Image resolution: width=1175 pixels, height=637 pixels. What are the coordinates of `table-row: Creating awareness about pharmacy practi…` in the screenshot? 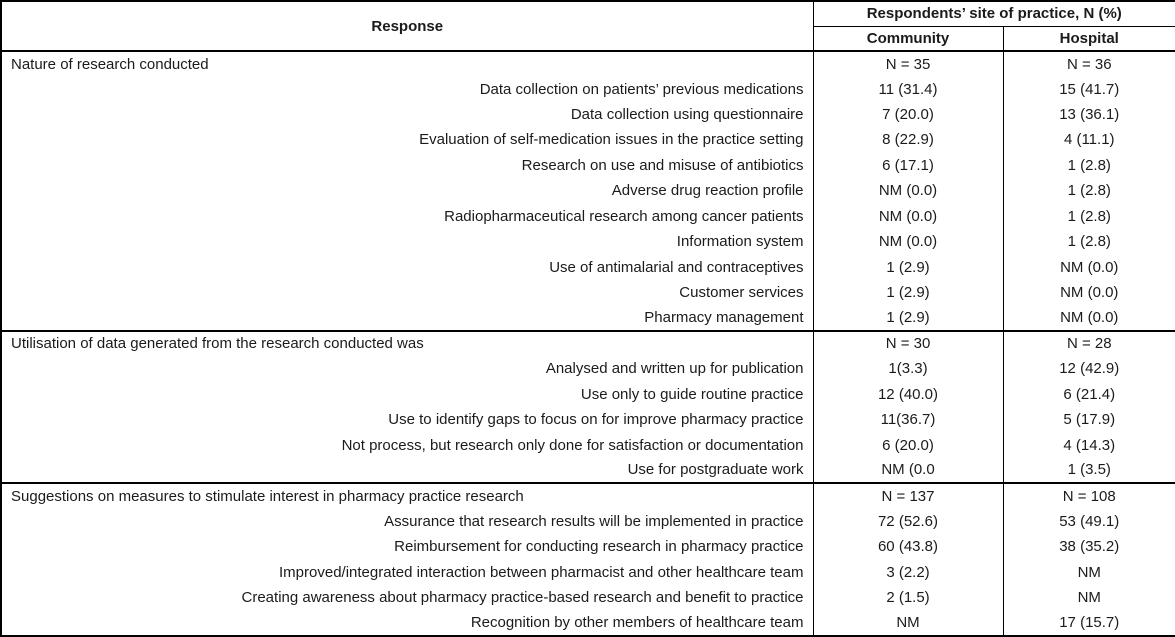 It's located at (588, 597).